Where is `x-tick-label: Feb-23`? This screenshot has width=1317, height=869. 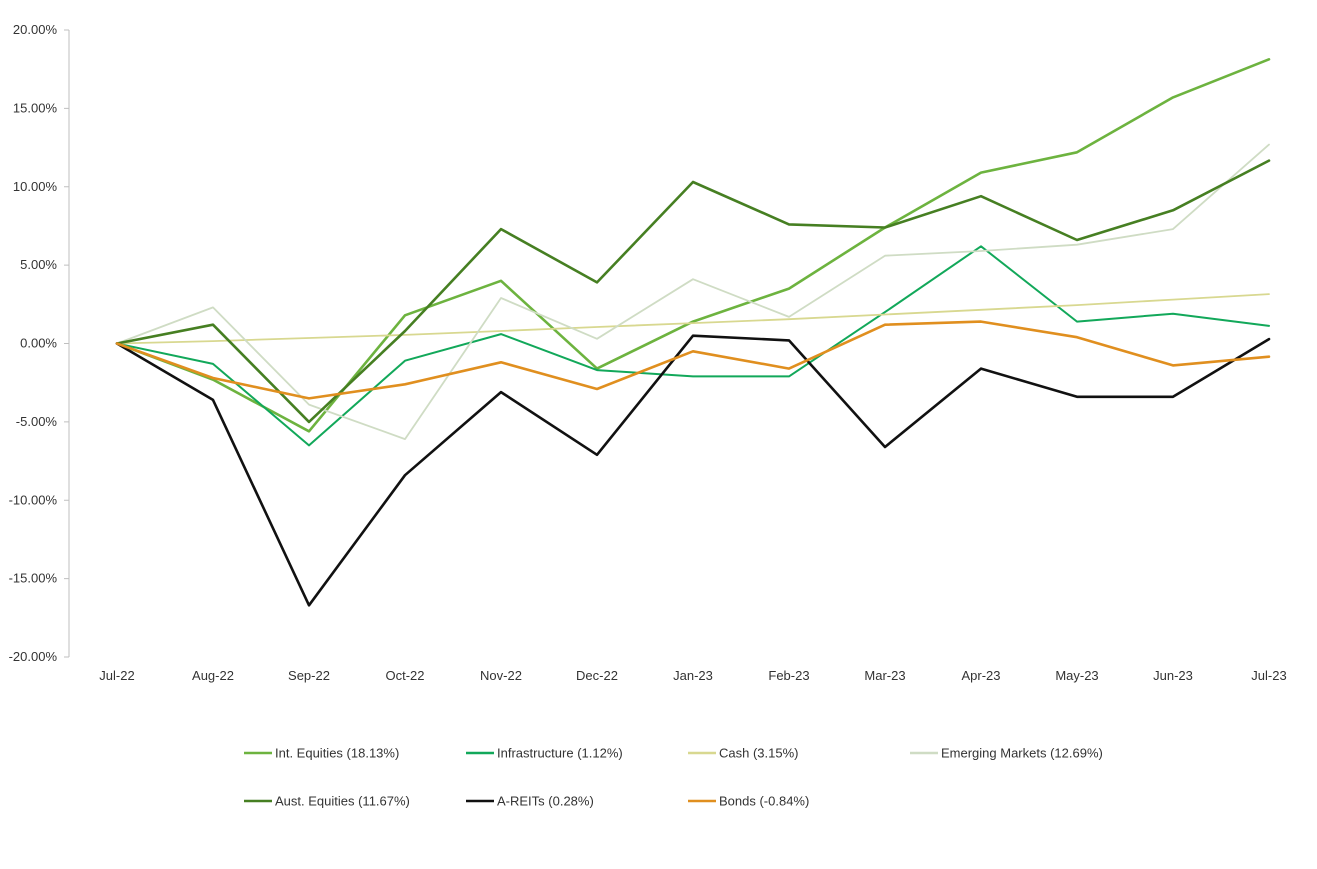 x-tick-label: Feb-23 is located at coordinates (788, 675).